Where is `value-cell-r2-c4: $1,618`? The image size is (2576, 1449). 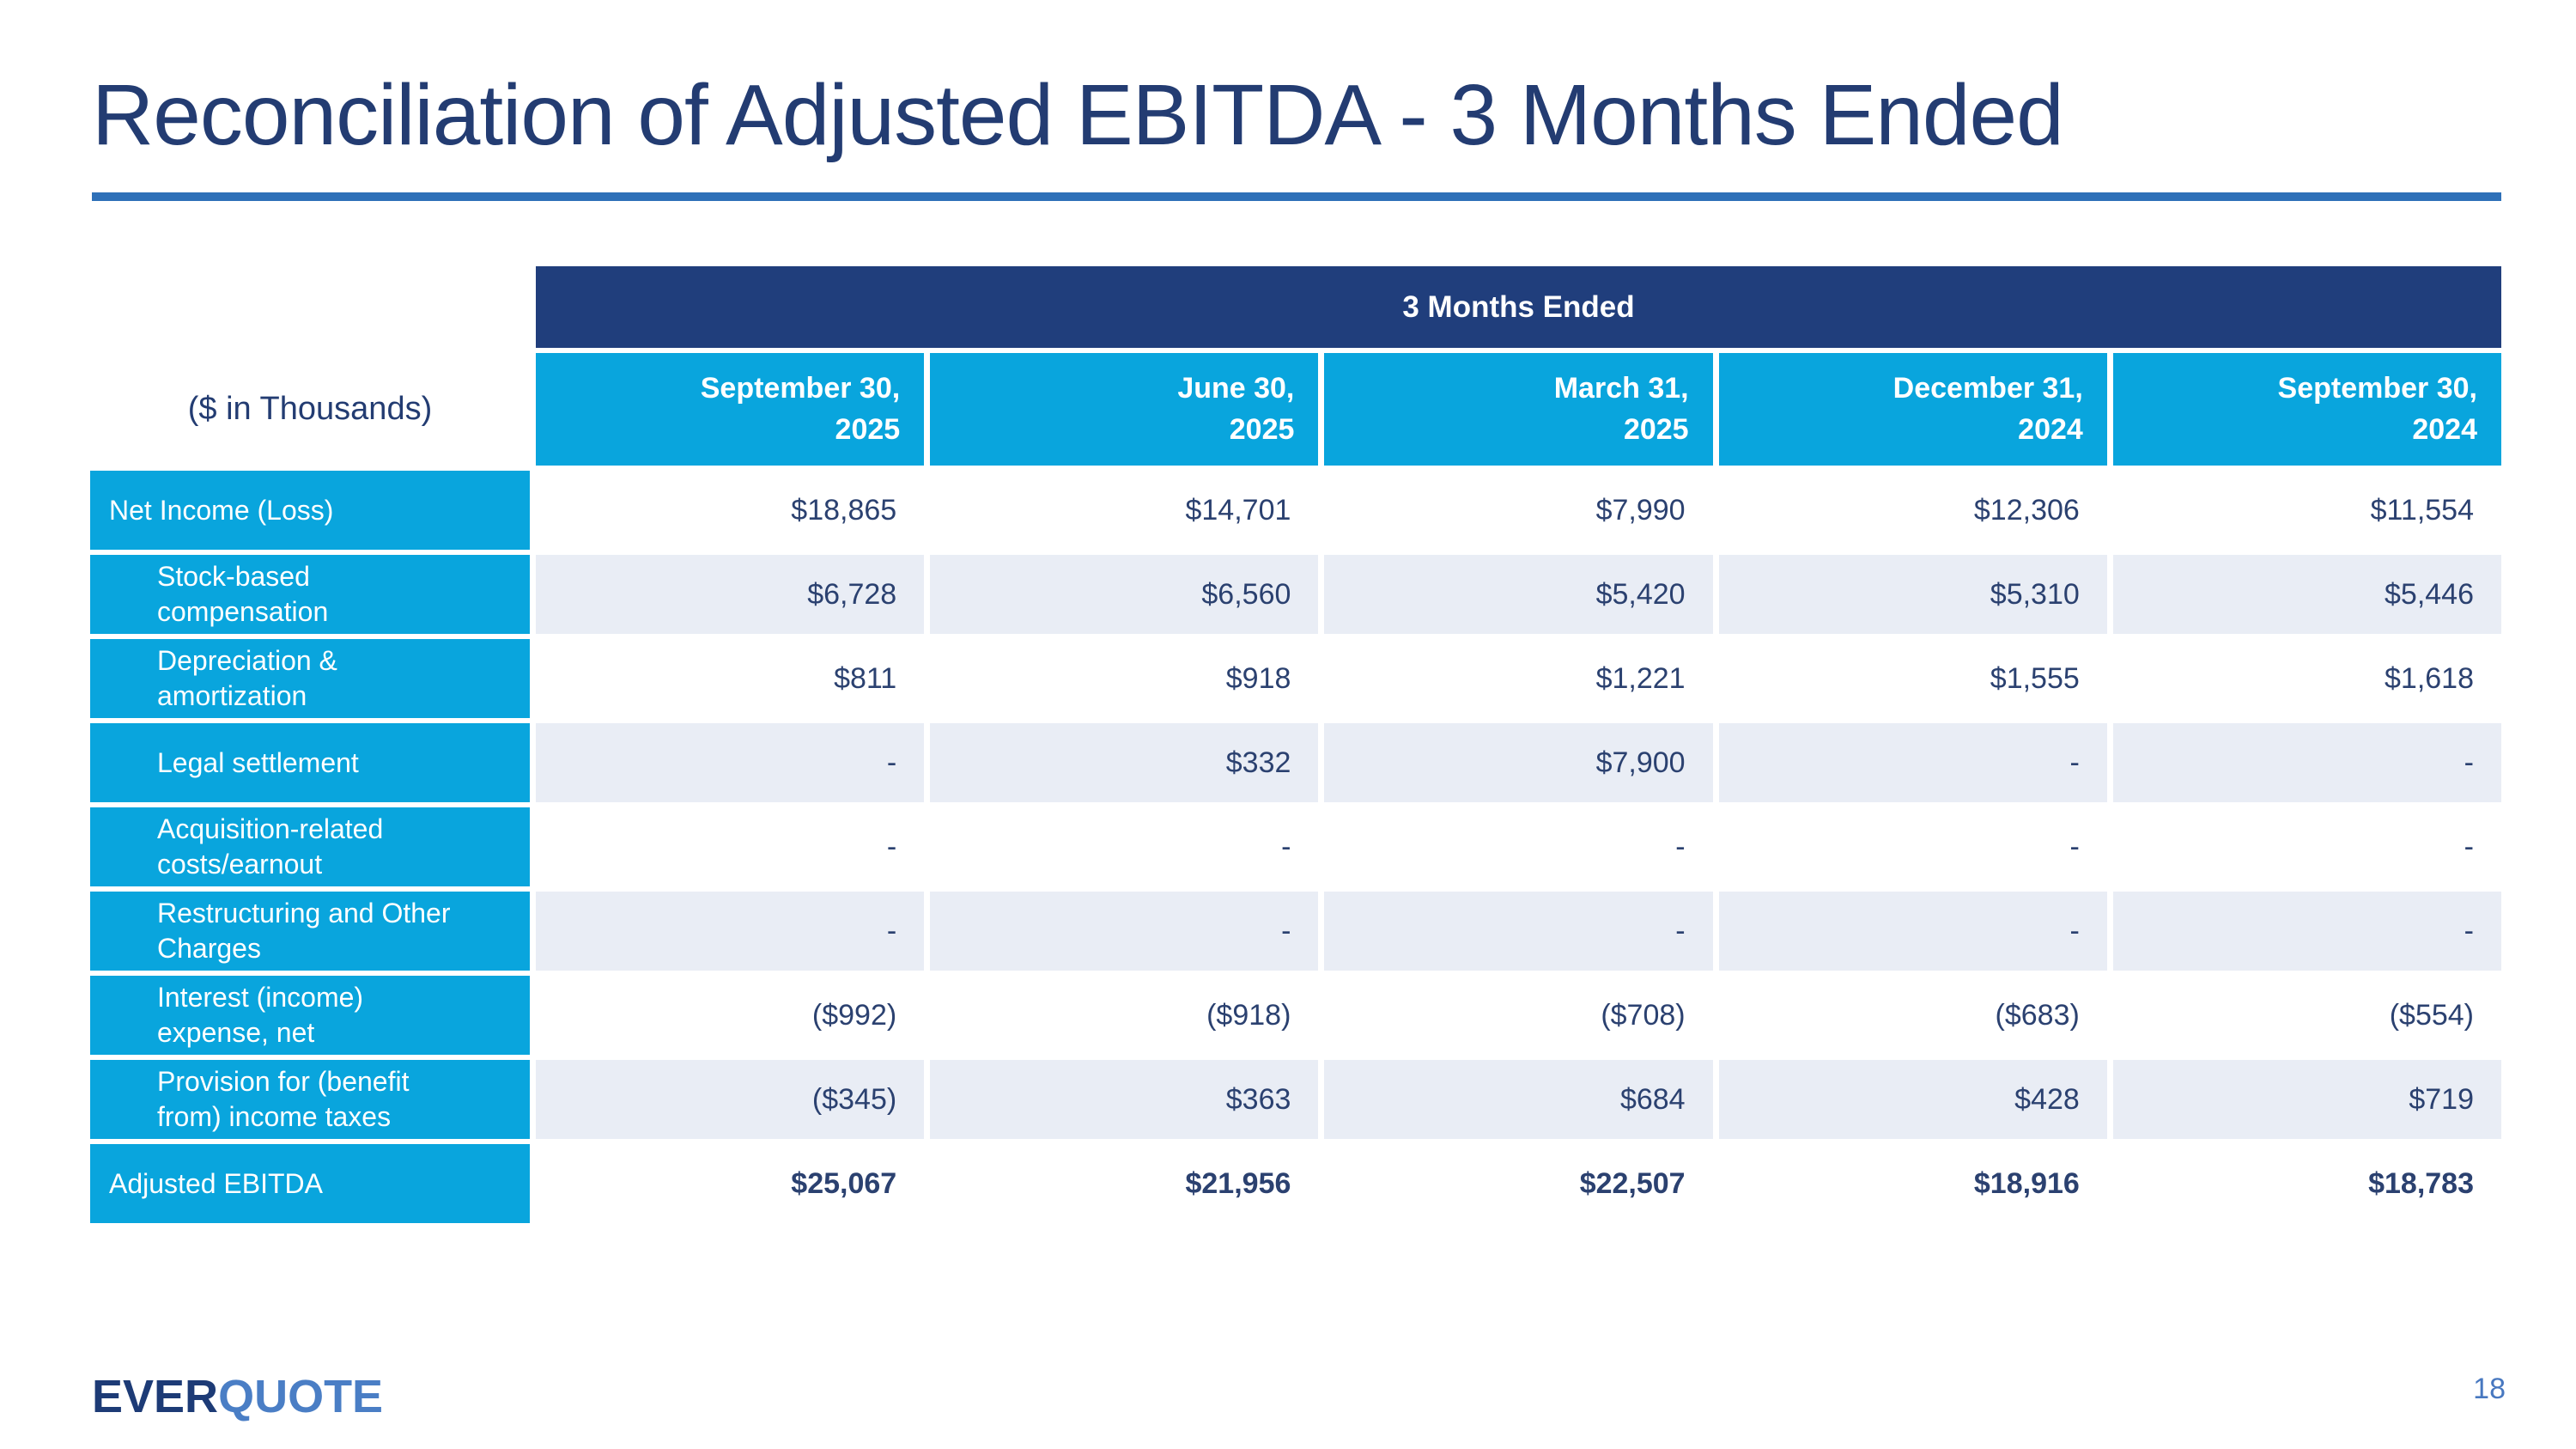 value-cell-r2-c4: $1,618 is located at coordinates (2306, 678).